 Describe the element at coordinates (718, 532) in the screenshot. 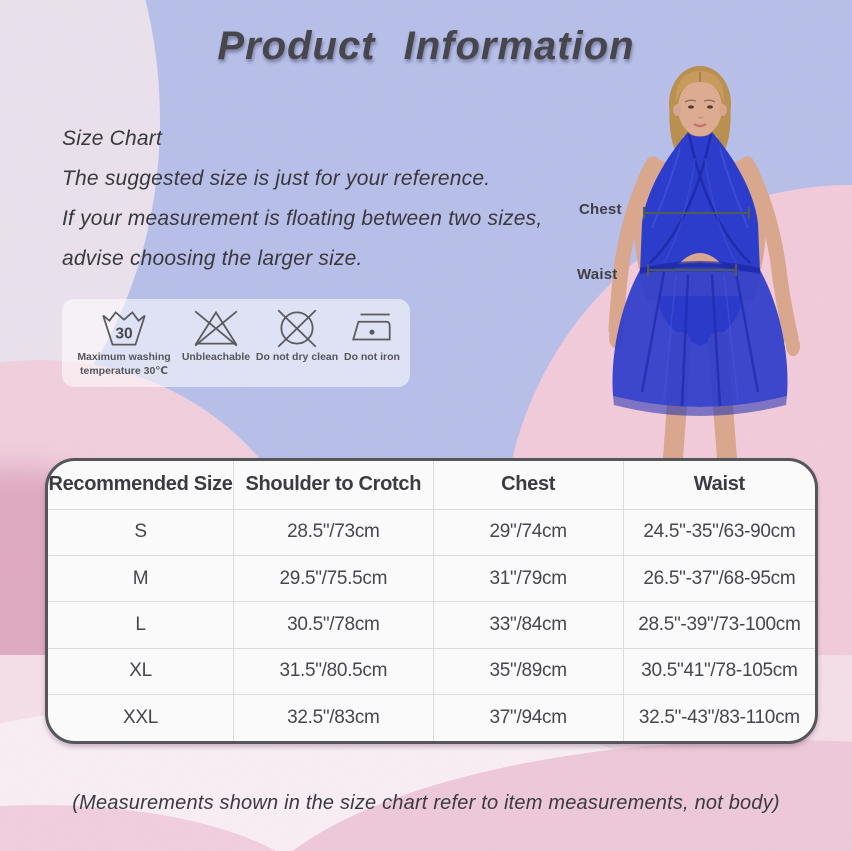

I see `cell-waist: 24.5"-35"/63-90cm` at that location.